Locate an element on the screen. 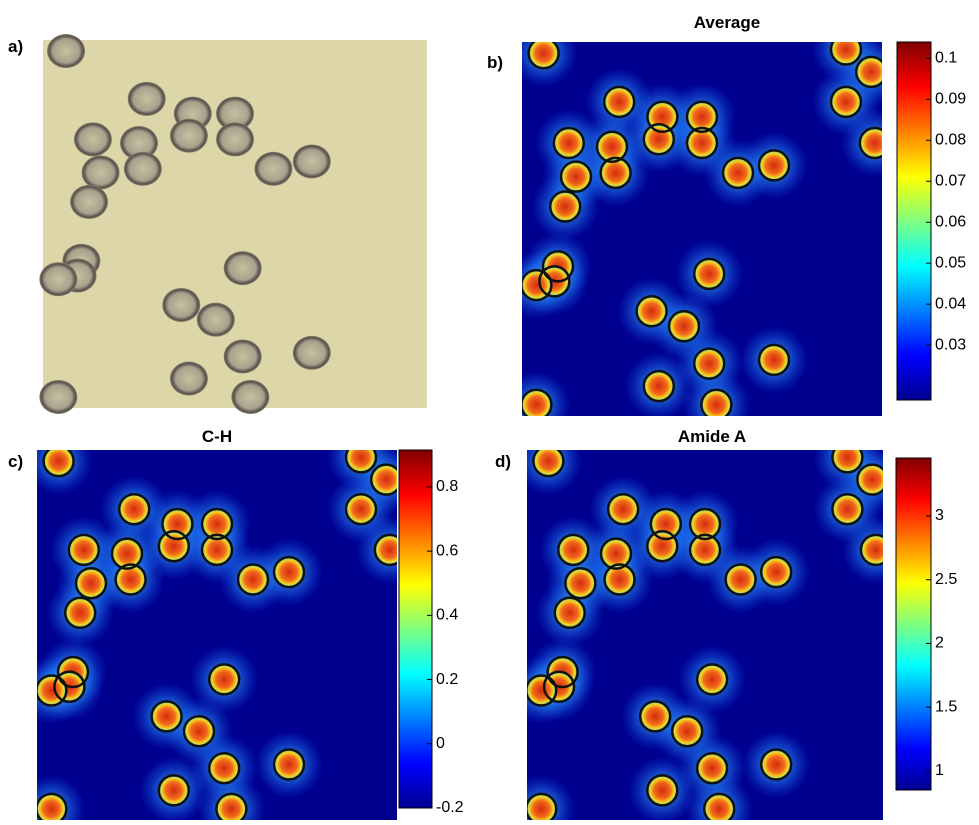 Image resolution: width=979 pixels, height=825 pixels. panel-label: c) is located at coordinates (15, 461).